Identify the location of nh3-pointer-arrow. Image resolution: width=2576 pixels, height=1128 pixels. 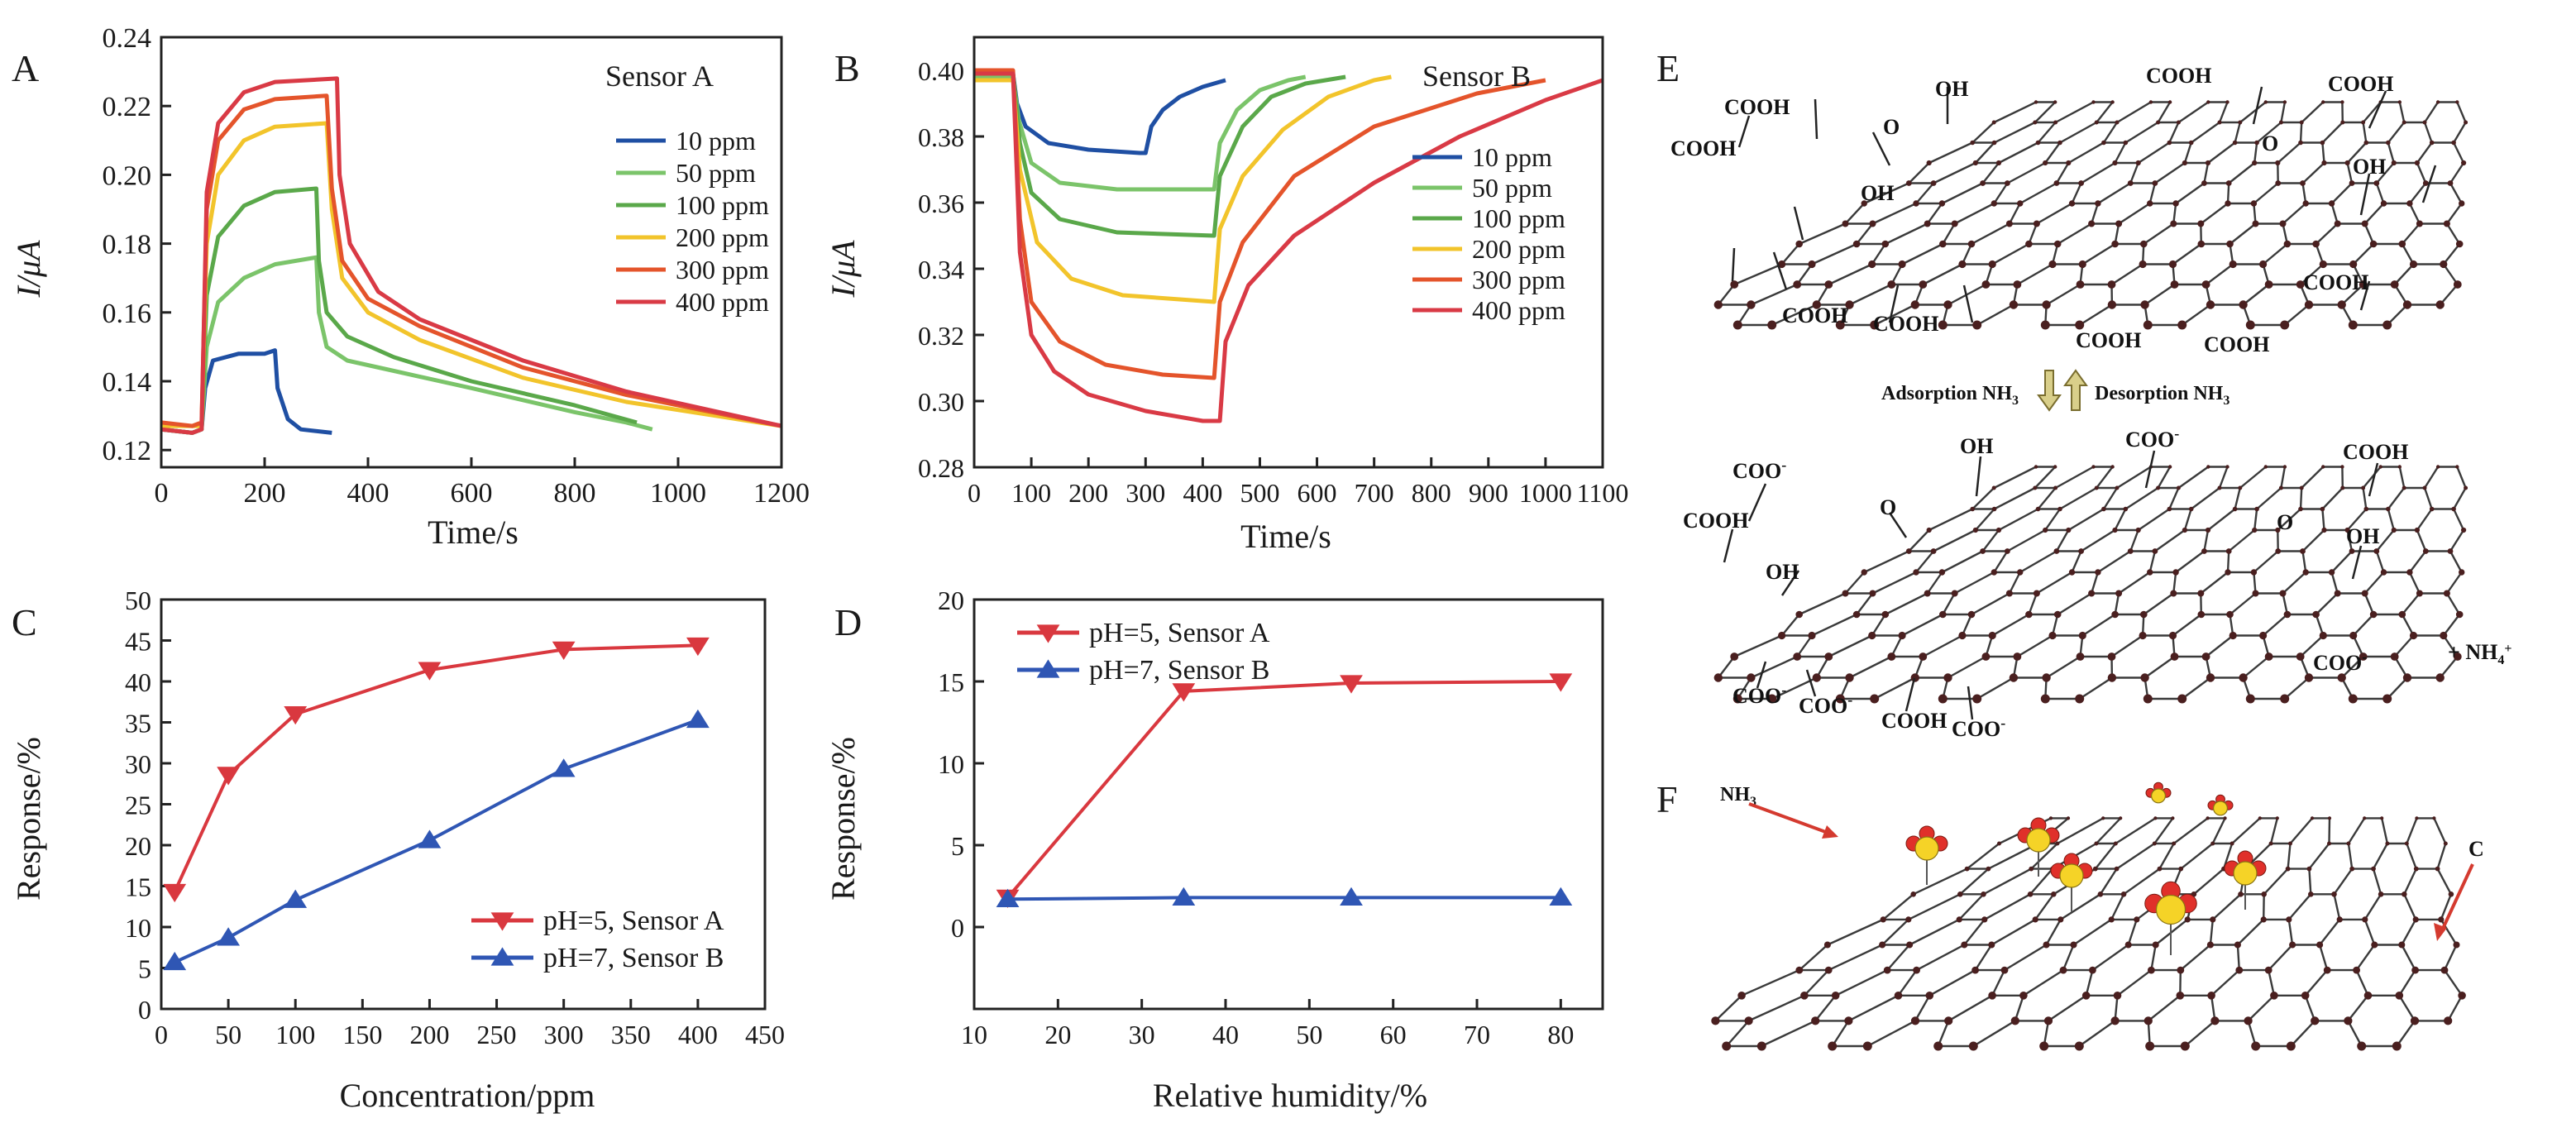
(1789, 818).